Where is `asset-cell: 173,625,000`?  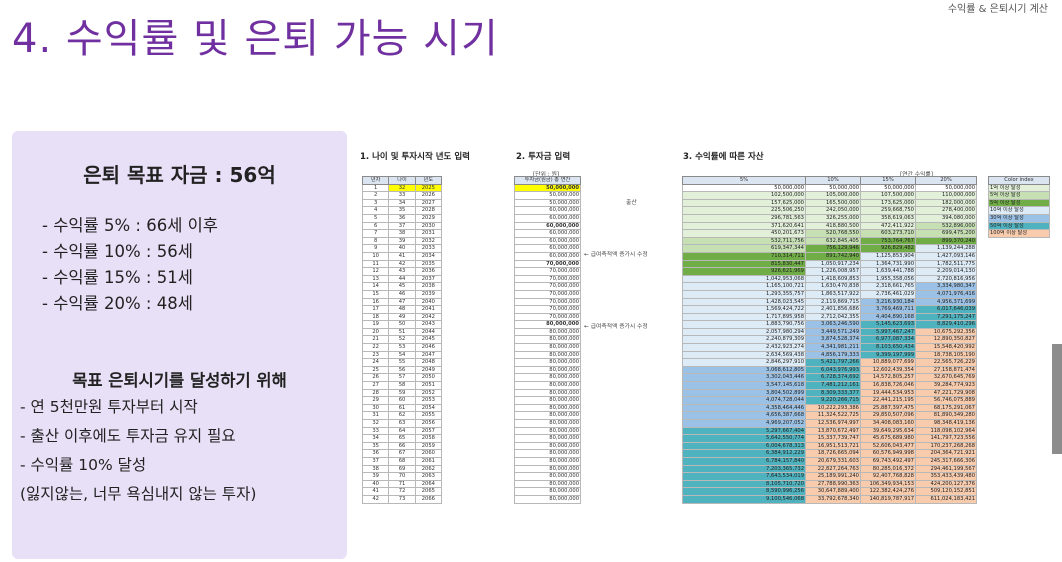
asset-cell: 173,625,000 is located at coordinates (888, 203).